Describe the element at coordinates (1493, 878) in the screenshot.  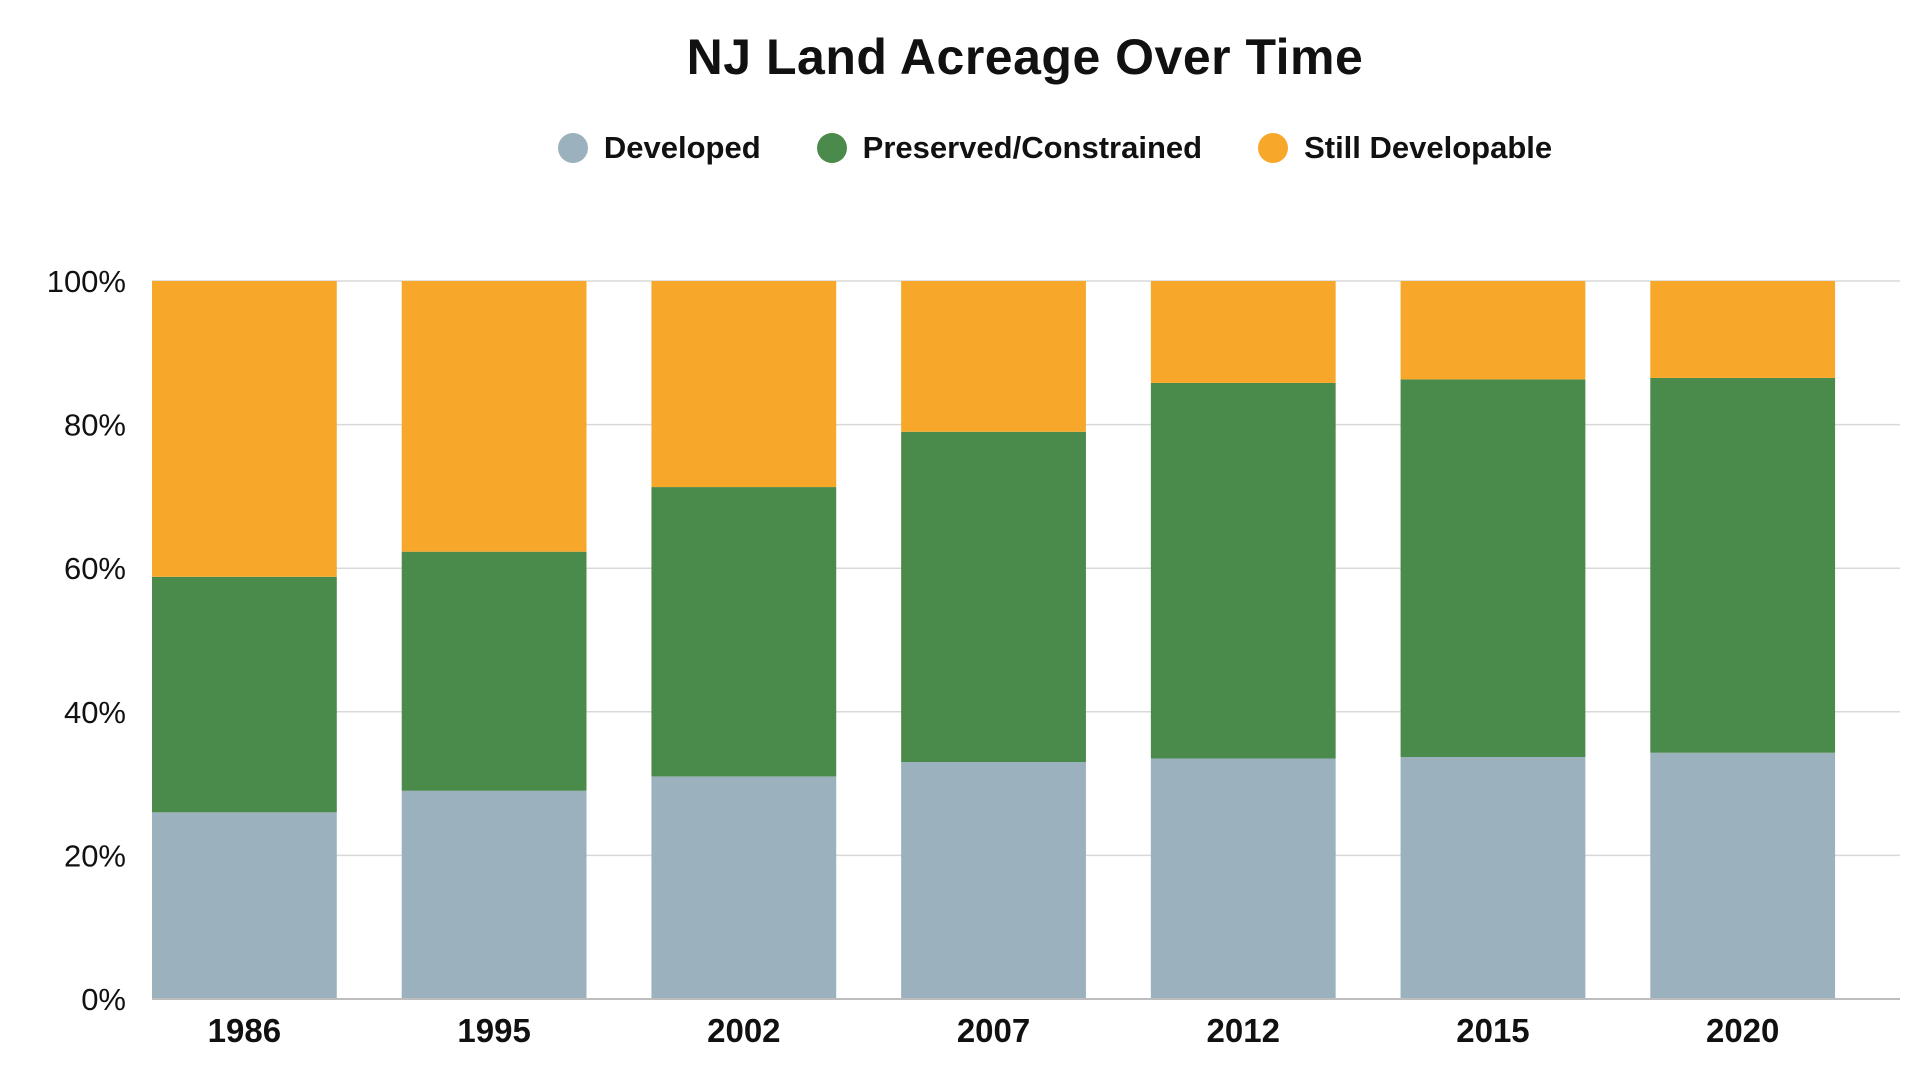
I see `bar-2015-developed` at that location.